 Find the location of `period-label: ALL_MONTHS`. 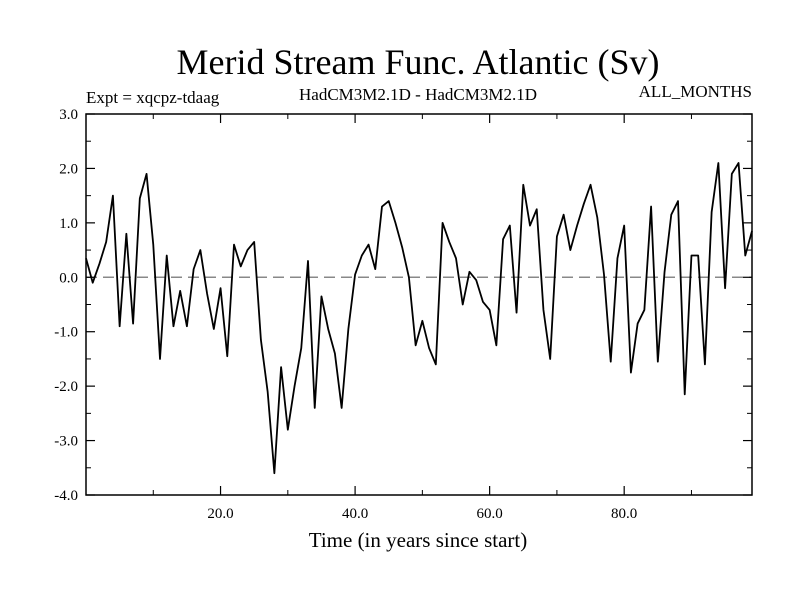

period-label: ALL_MONTHS is located at coordinates (695, 91).